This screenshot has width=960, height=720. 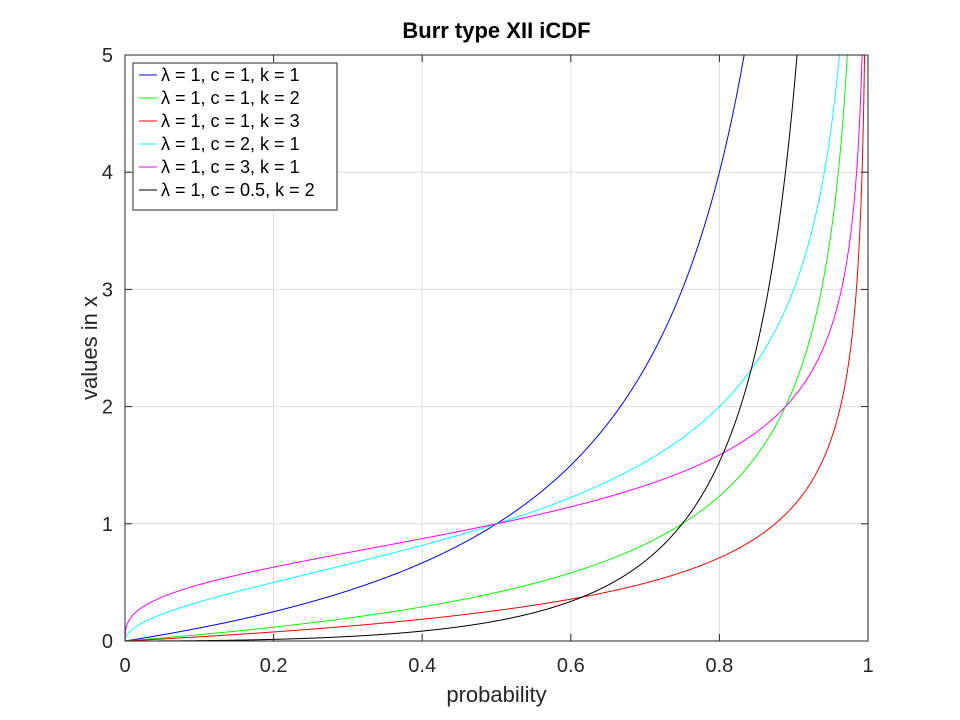 I want to click on x-tick-label: 0, so click(x=124, y=666).